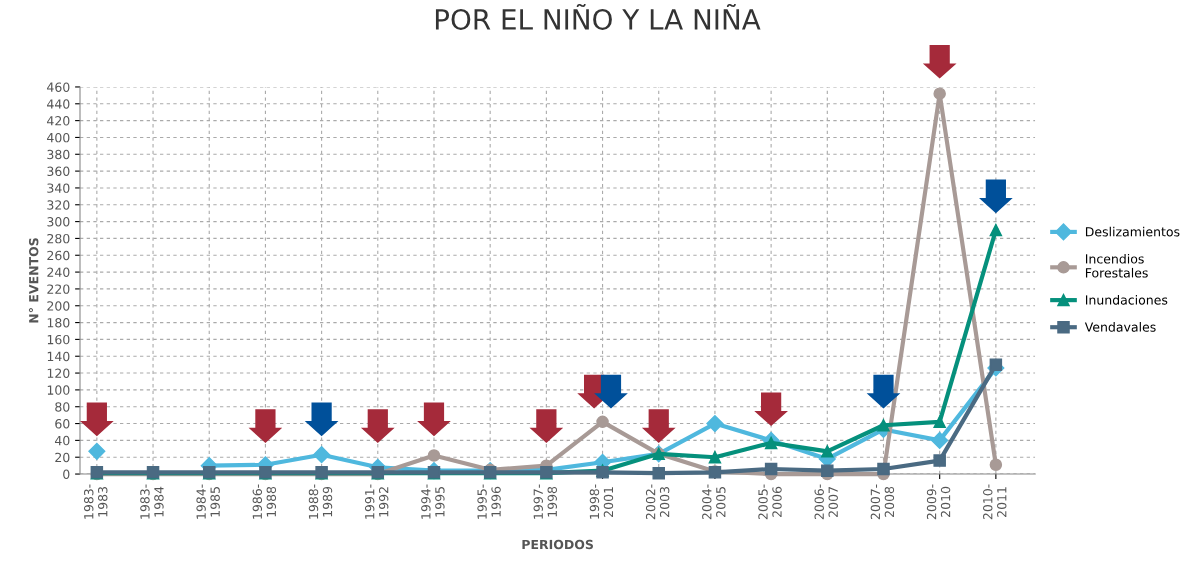 This screenshot has width=1194, height=561. What do you see at coordinates (1126, 300) in the screenshot?
I see `legend-label: Inundaciones` at bounding box center [1126, 300].